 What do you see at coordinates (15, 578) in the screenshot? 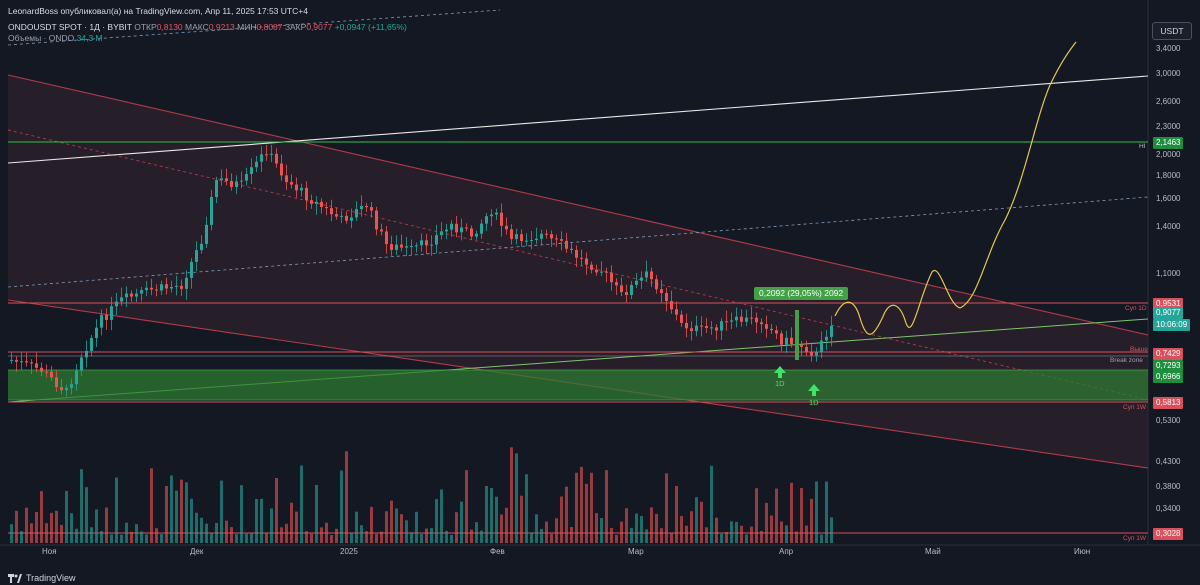
I see `tradingview-logo-icon` at bounding box center [15, 578].